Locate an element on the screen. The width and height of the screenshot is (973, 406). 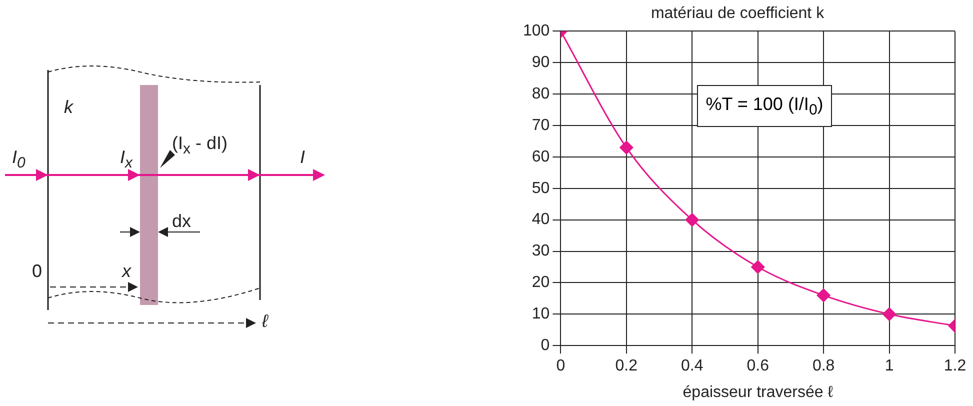
text: k is located at coordinates (68, 107).